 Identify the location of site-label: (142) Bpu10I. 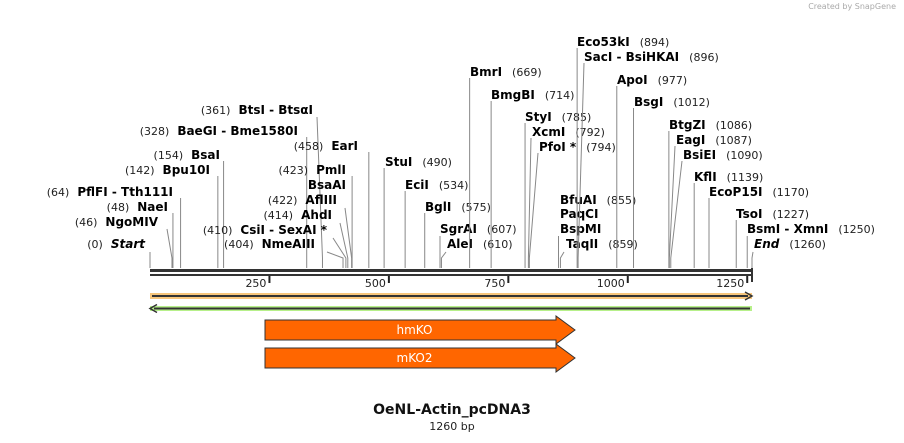
(167, 170).